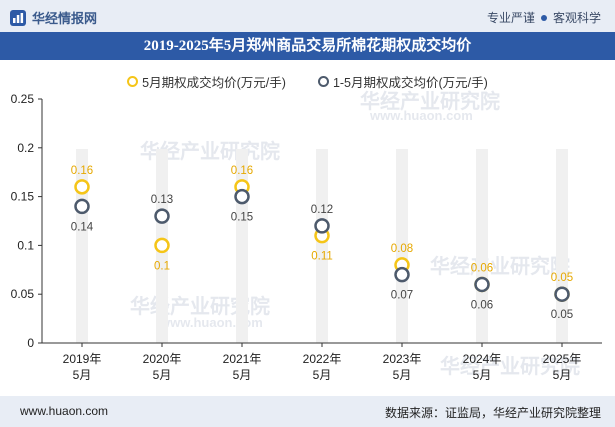 Image resolution: width=615 pixels, height=427 pixels. I want to click on slogan: 专业严谨 客观科学, so click(544, 17).